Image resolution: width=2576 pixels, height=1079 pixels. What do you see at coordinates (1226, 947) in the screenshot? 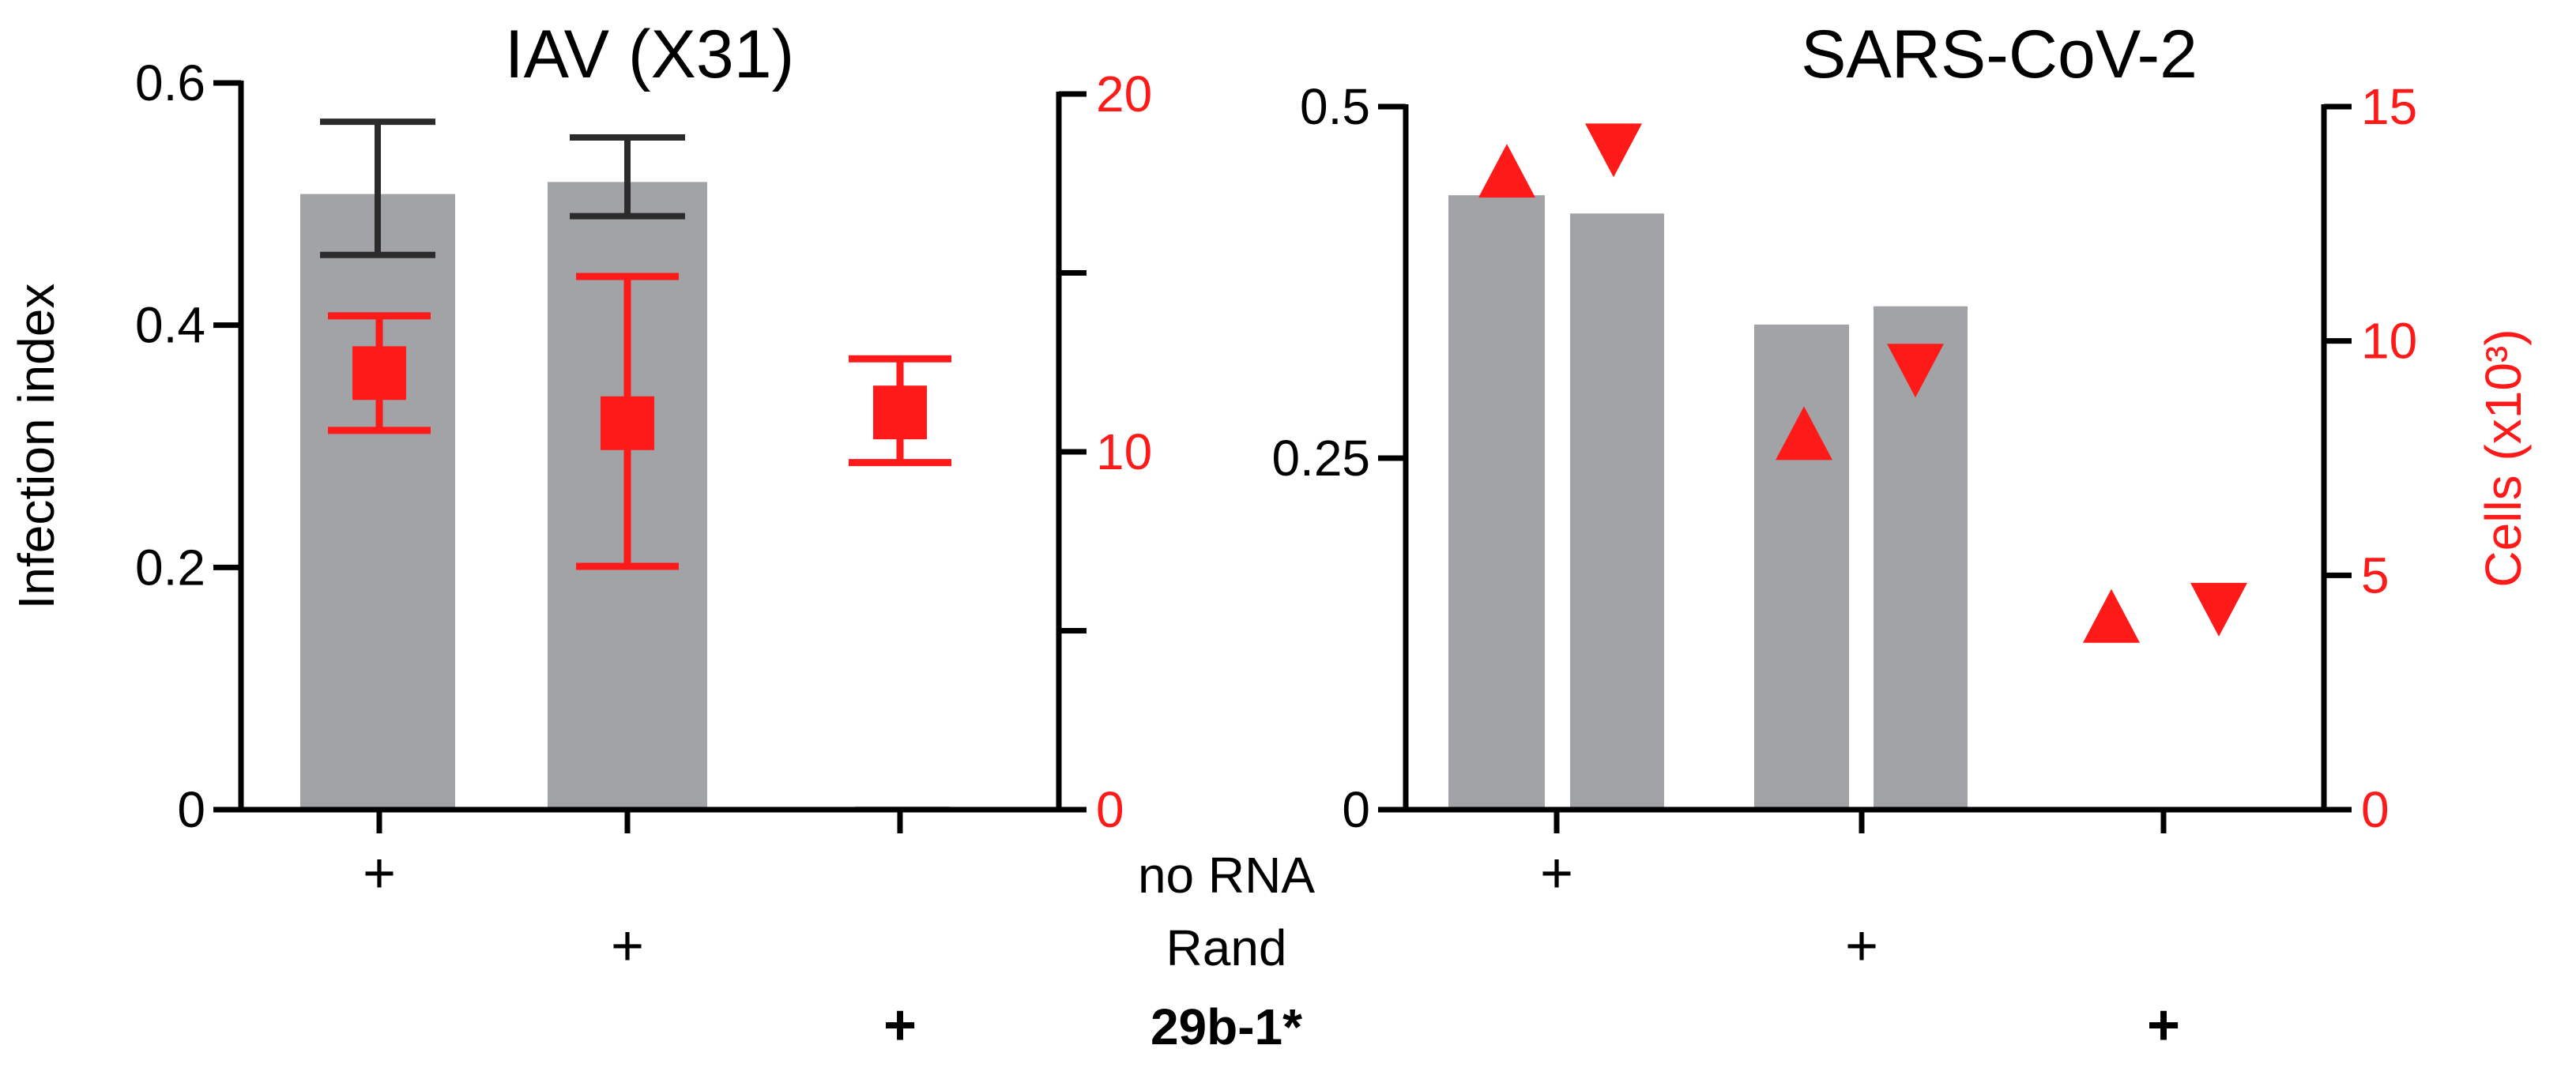
I see `row-label: Rand` at bounding box center [1226, 947].